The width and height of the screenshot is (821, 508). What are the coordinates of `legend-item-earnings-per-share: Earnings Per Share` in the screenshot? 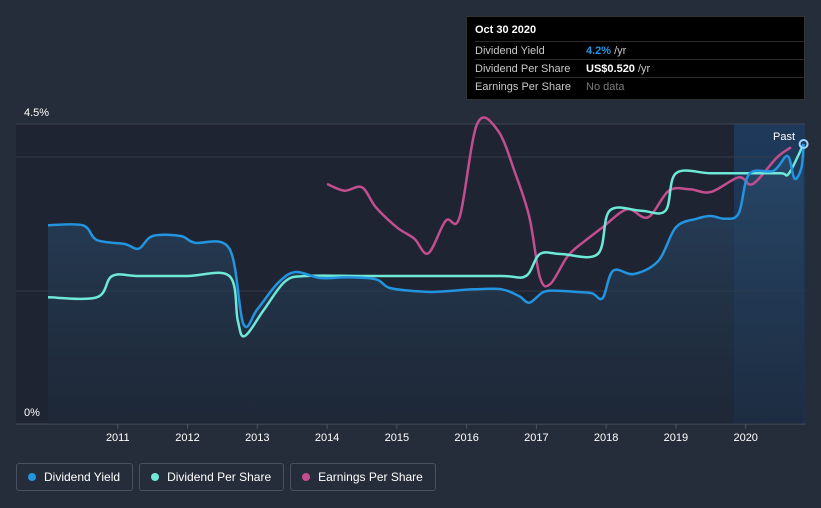 It's located at (363, 477).